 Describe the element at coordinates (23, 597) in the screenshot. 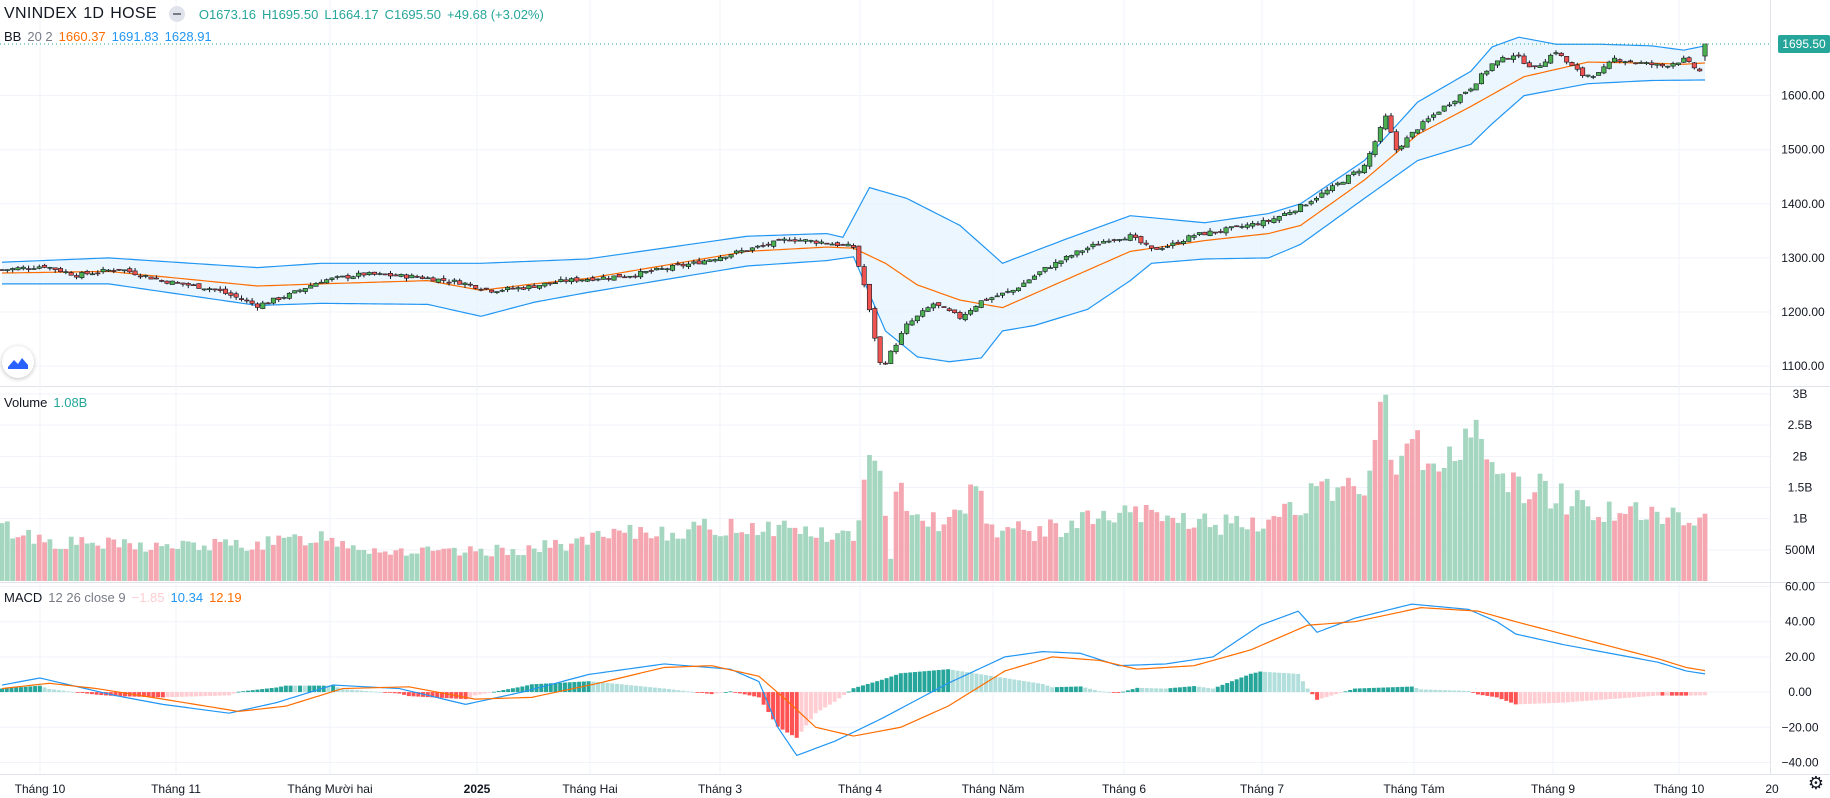

I see `macd-name: MACD` at that location.